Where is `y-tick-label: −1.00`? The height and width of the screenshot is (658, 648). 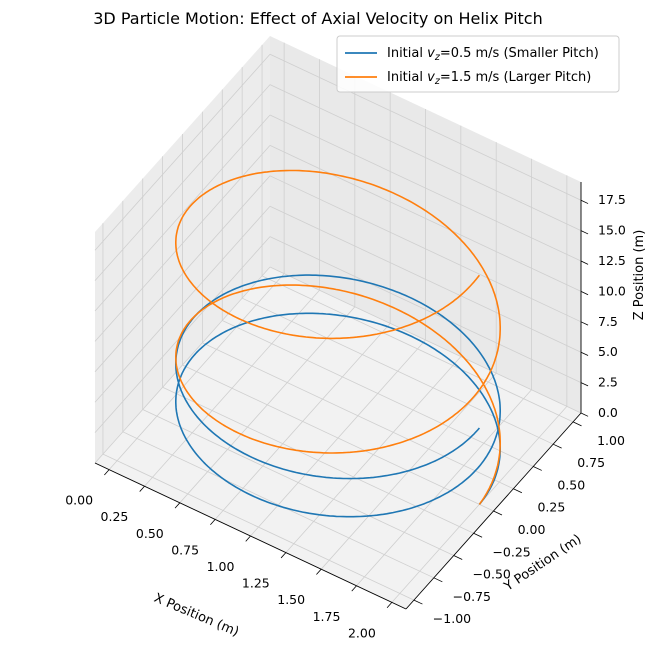
y-tick-label: −1.00 is located at coordinates (452, 618).